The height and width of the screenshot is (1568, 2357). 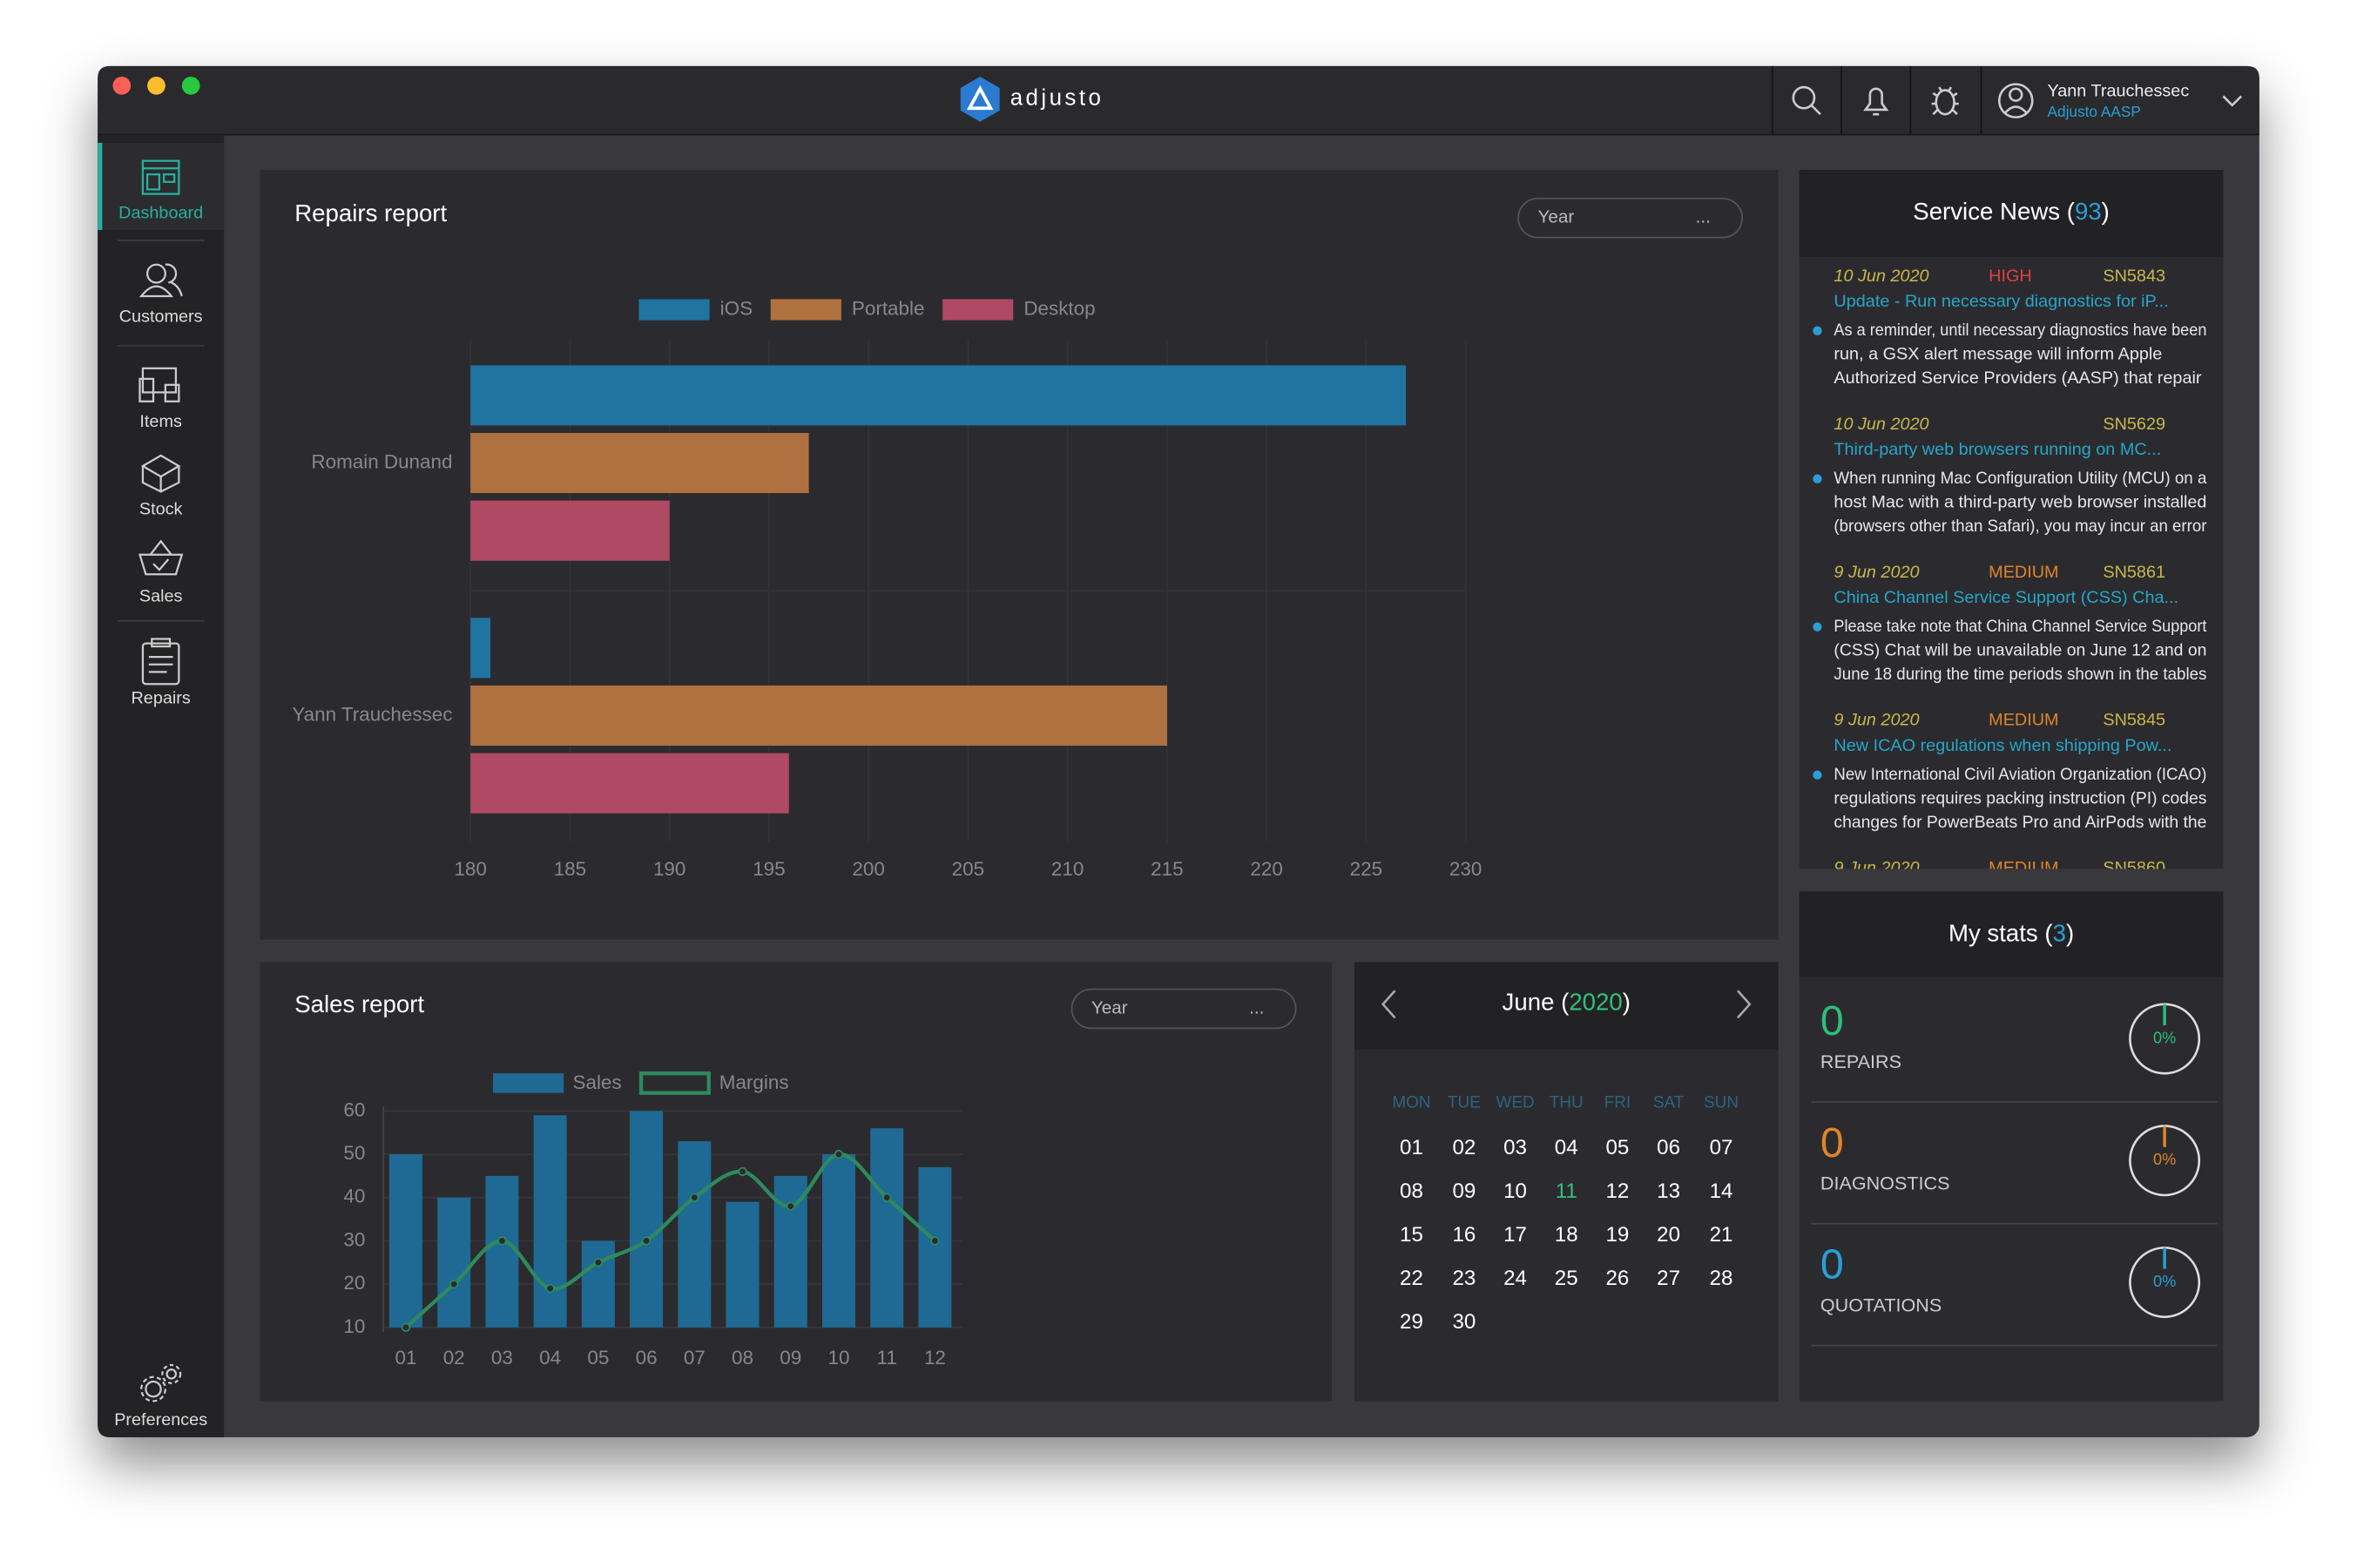 I want to click on nav-items: Items, so click(x=160, y=421).